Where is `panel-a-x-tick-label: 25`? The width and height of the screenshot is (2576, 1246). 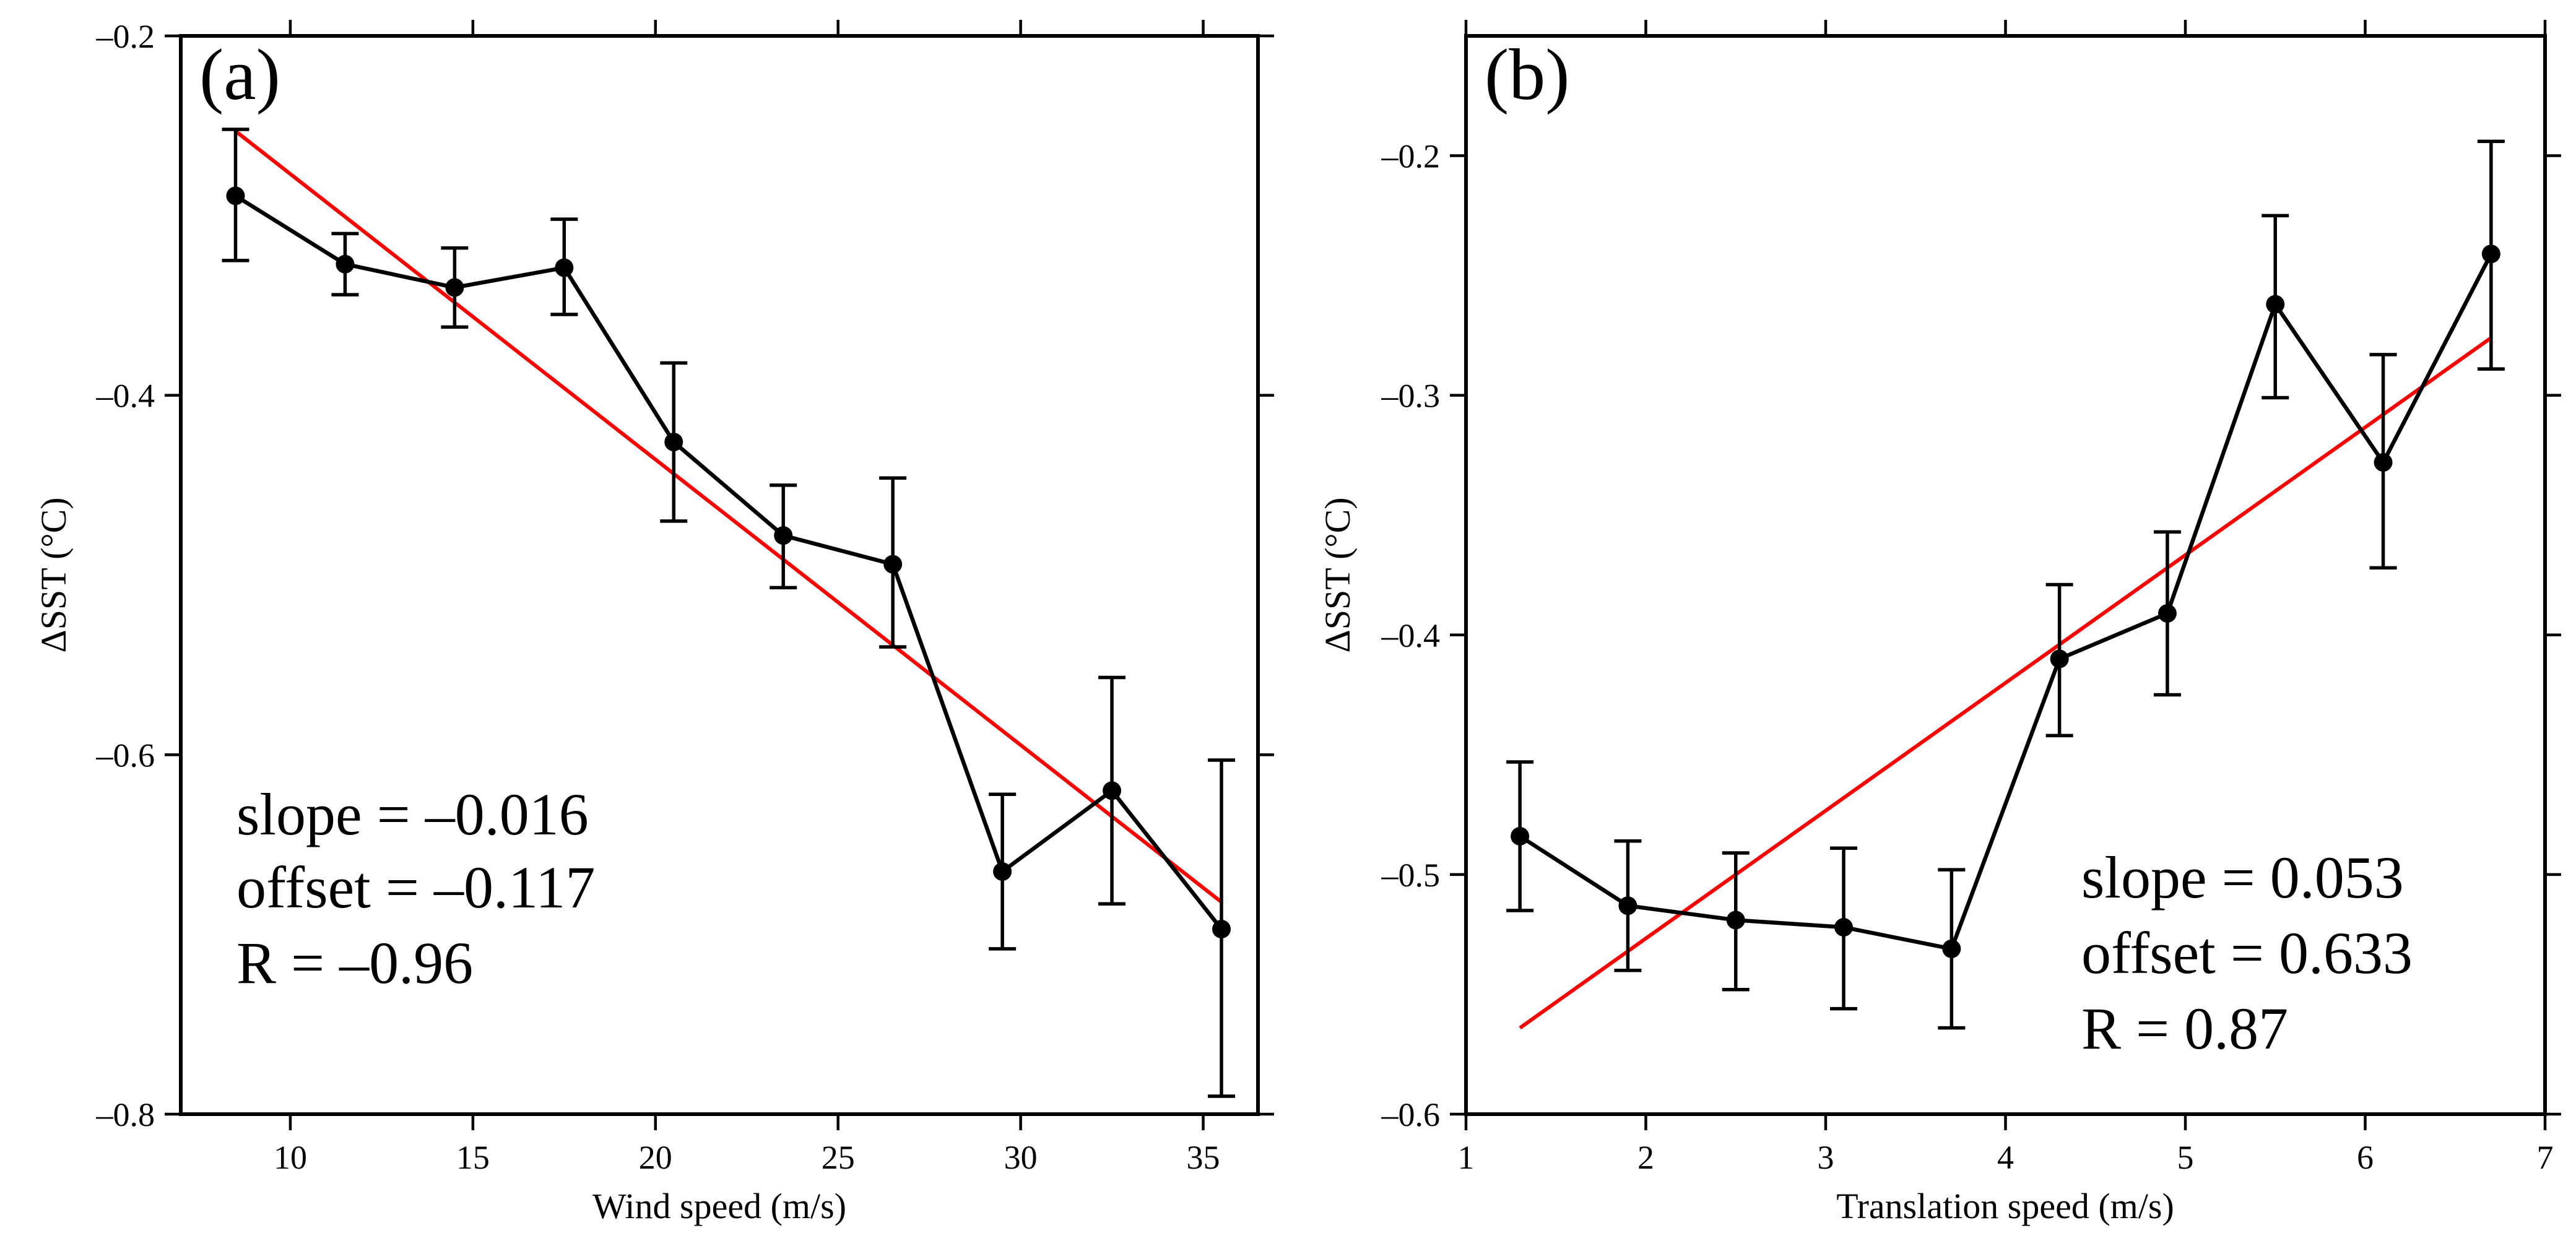
panel-a-x-tick-label: 25 is located at coordinates (838, 1157).